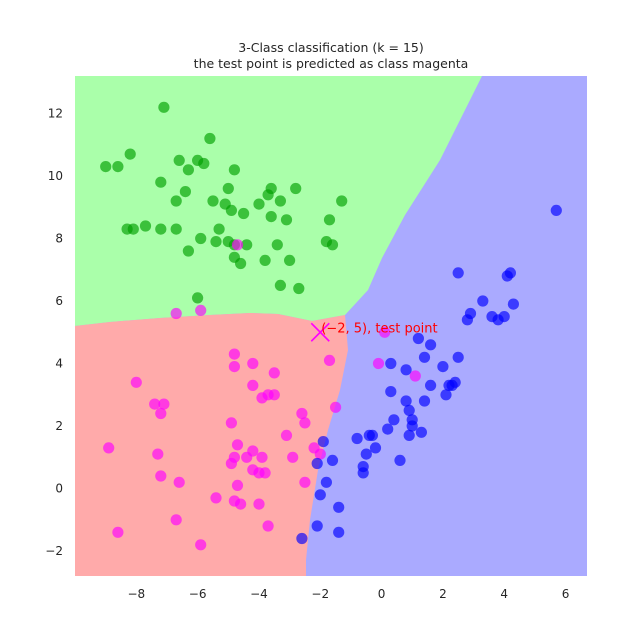 The height and width of the screenshot is (626, 623). I want to click on y-tick-label: 8, so click(59, 239).